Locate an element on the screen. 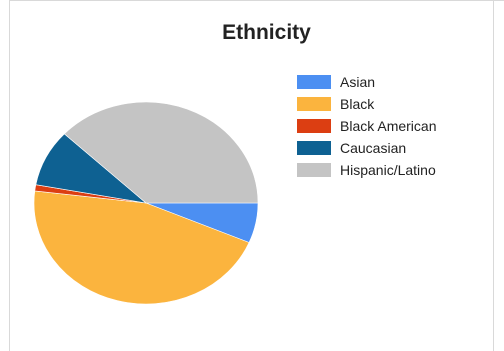 This screenshot has height=351, width=504. legend-item-caucasian: Caucasian is located at coordinates (366, 148).